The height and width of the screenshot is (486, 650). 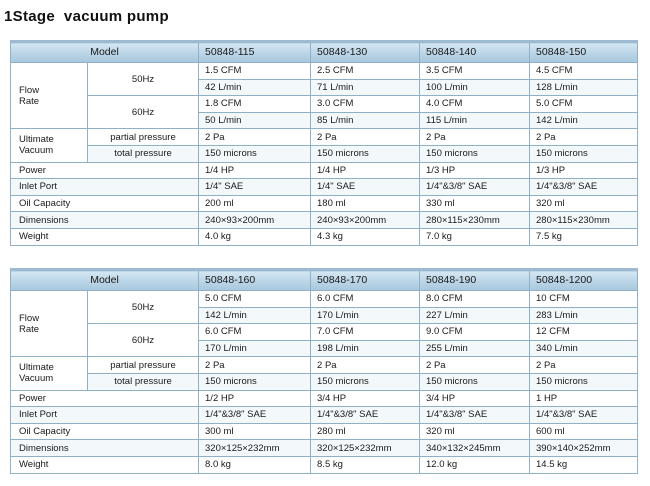 What do you see at coordinates (365, 279) in the screenshot?
I see `model-number-cell: 50848-170` at bounding box center [365, 279].